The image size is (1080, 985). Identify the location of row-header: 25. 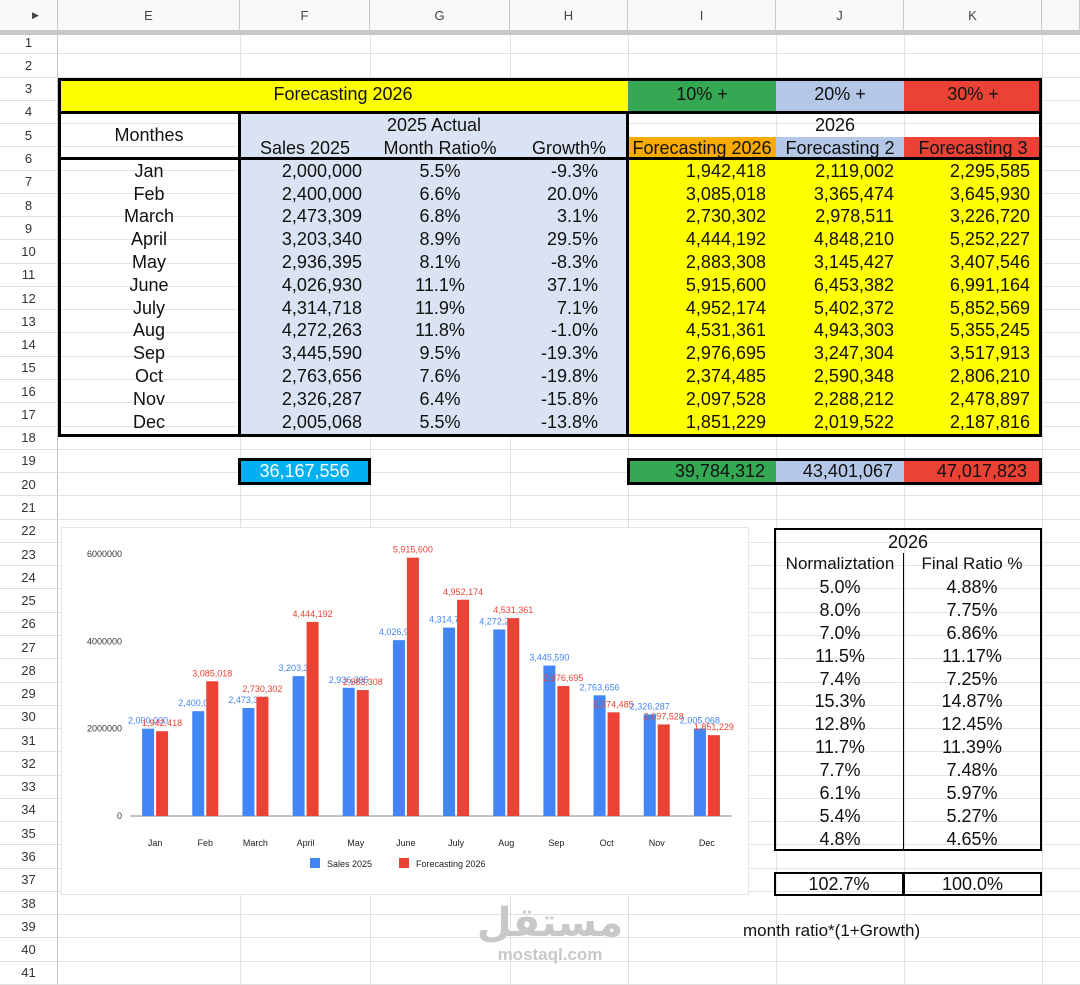
(29, 601).